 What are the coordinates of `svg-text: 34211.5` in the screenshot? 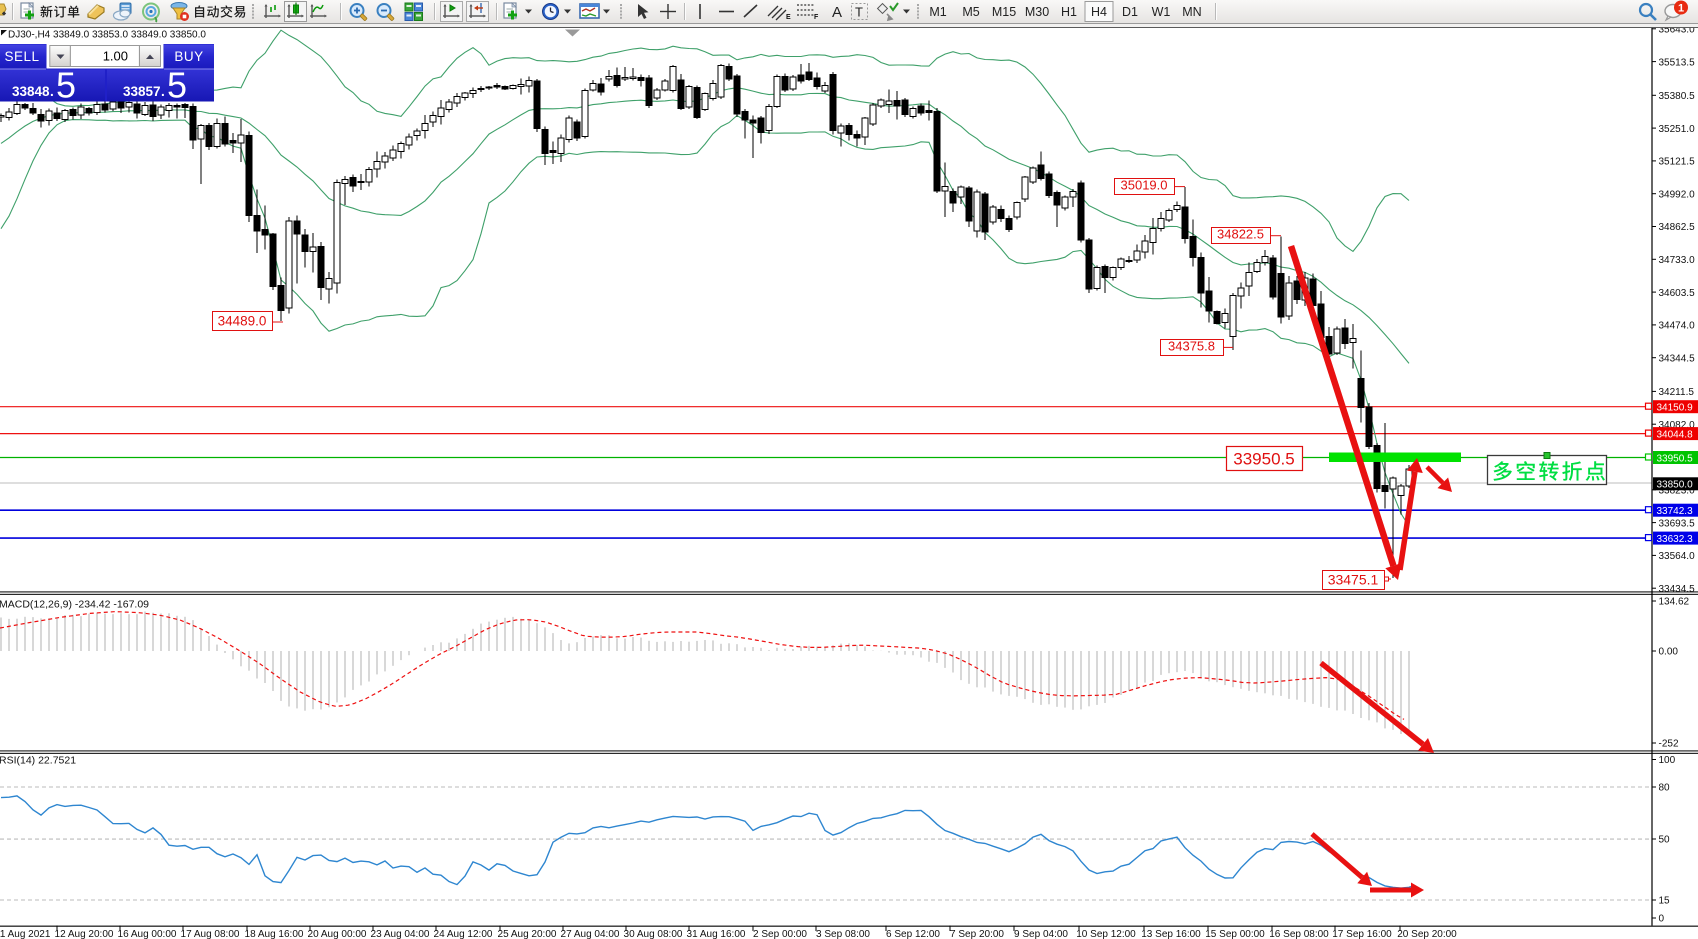 It's located at (1677, 392).